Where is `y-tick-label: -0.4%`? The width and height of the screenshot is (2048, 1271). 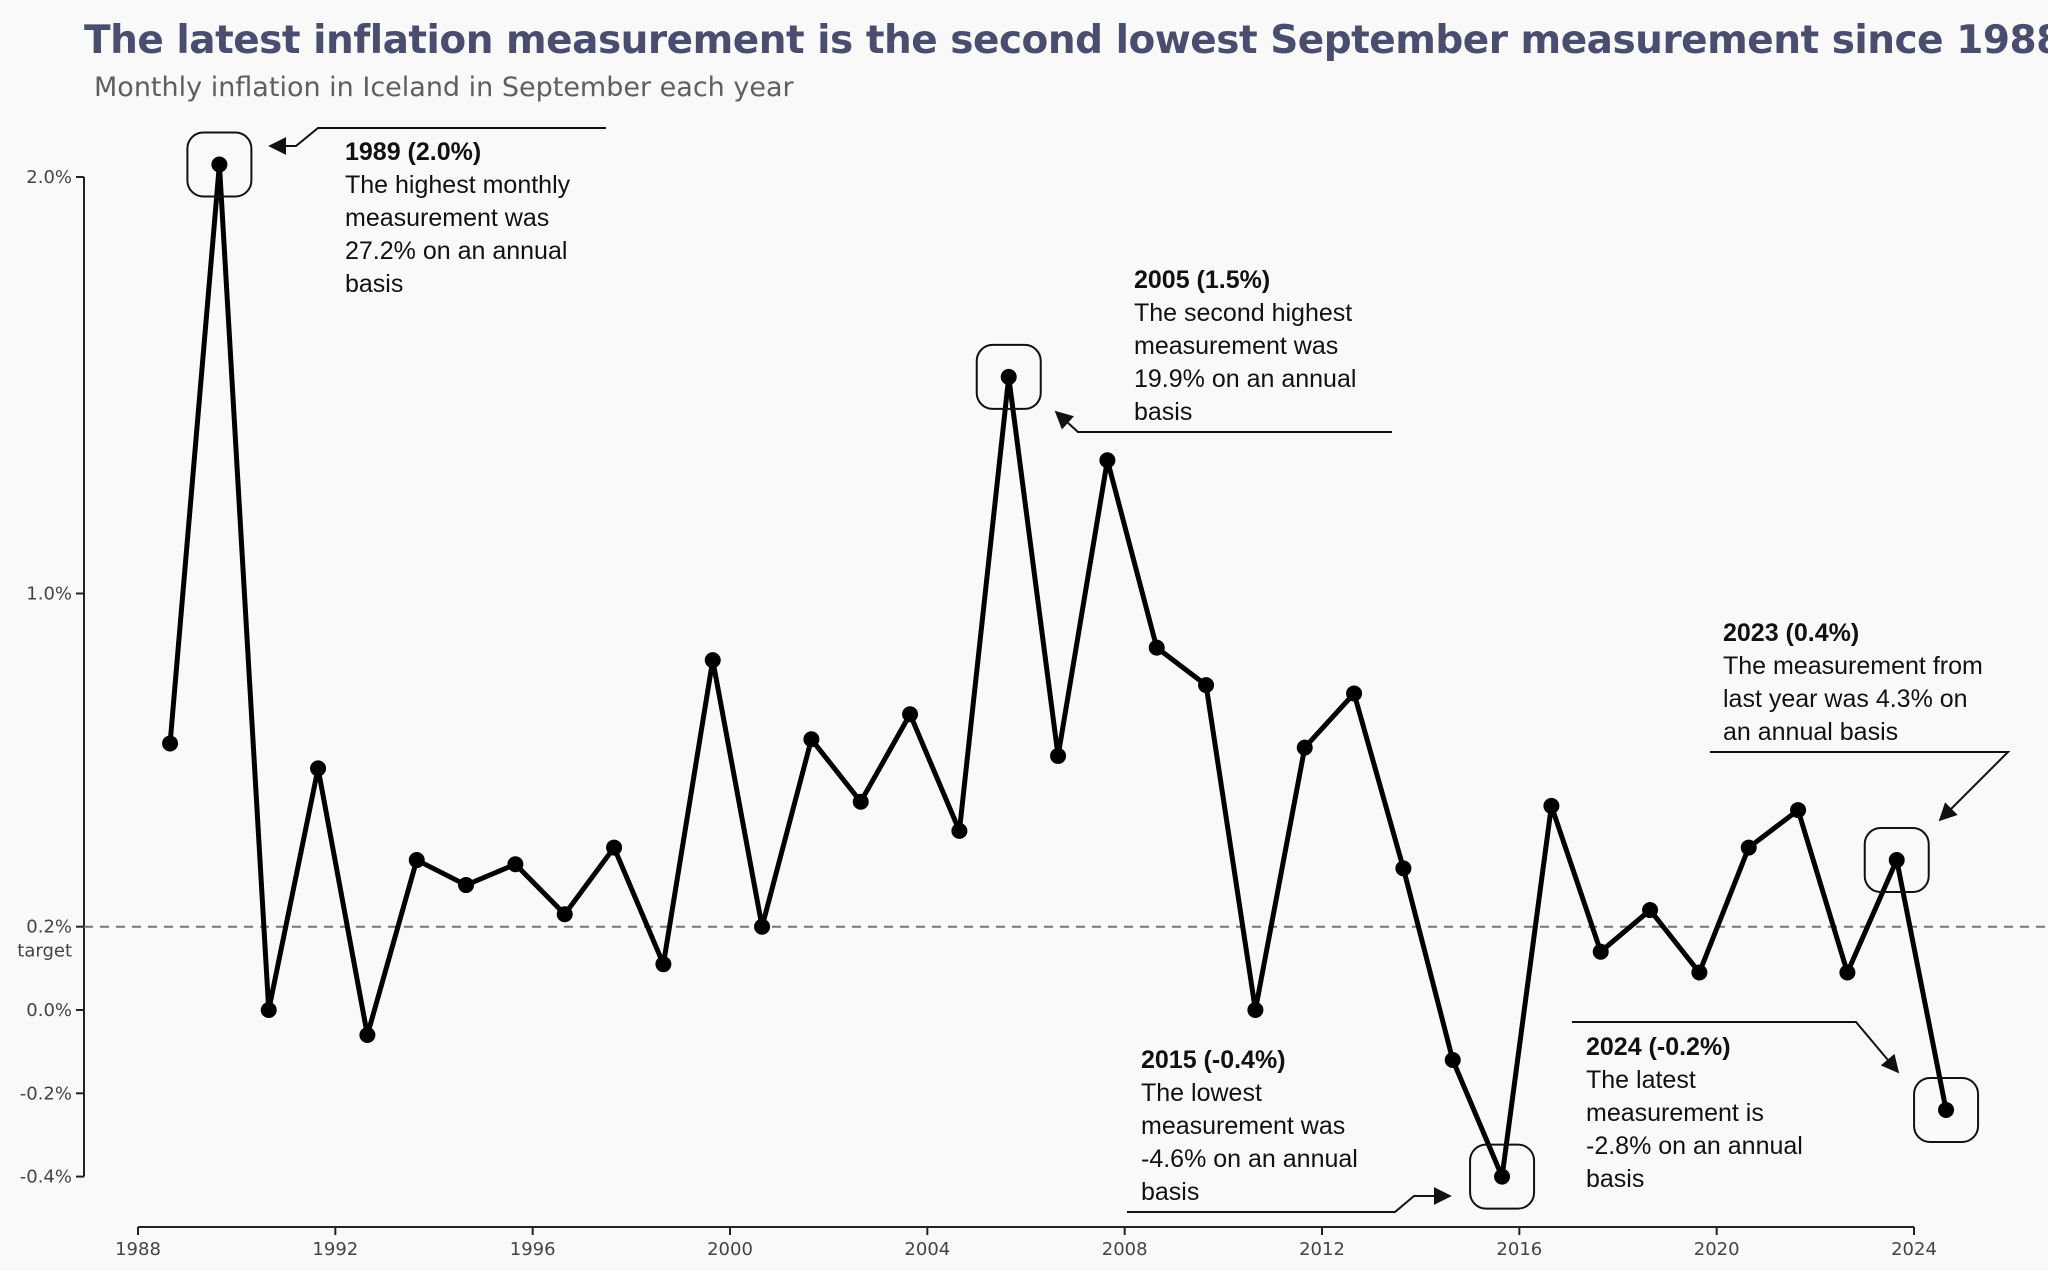 y-tick-label: -0.4% is located at coordinates (46, 1177).